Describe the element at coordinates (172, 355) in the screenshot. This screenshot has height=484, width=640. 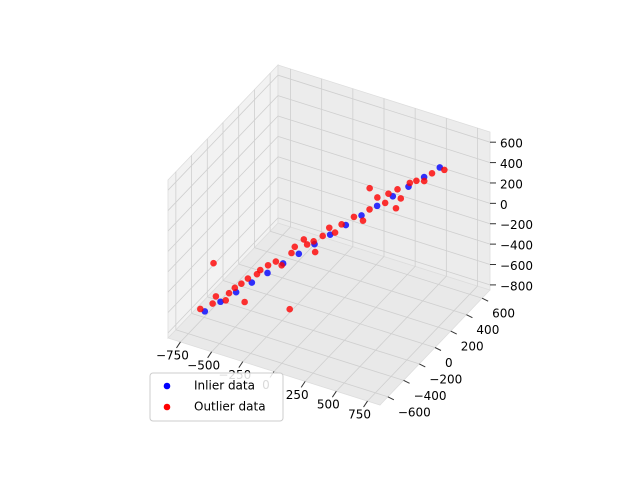
I see `tick-label: −750` at that location.